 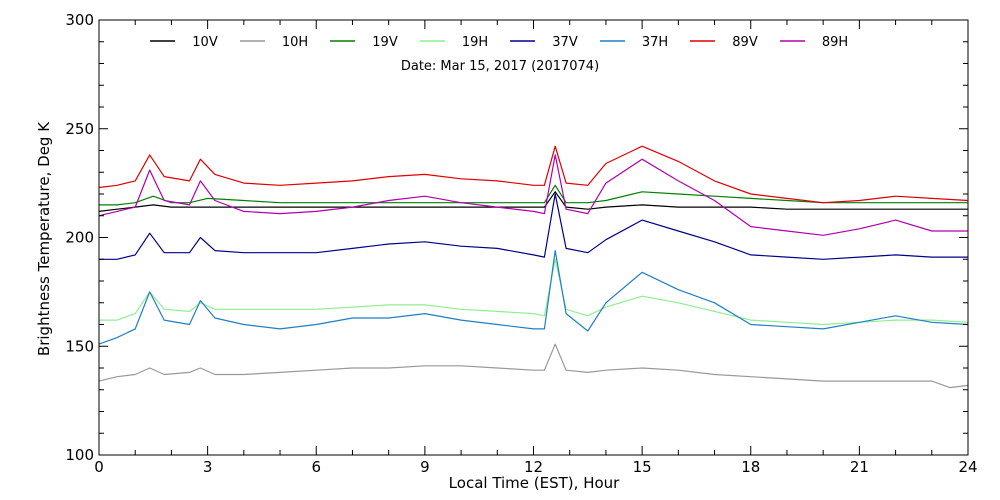 What do you see at coordinates (79, 129) in the screenshot?
I see `y-tick-label: 250` at bounding box center [79, 129].